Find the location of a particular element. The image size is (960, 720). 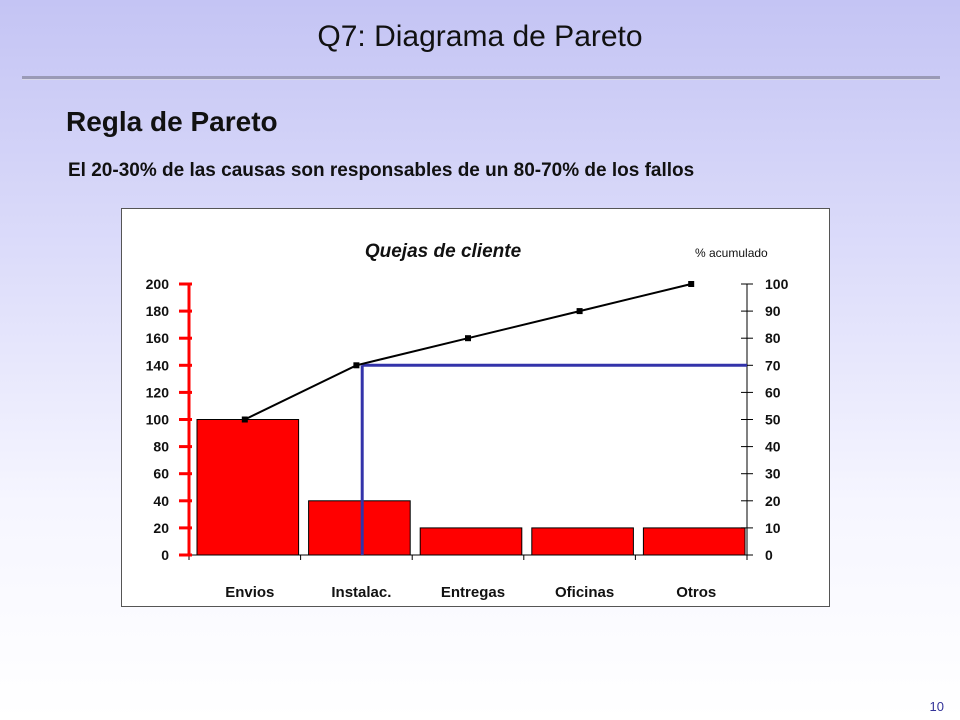

category-label: Instalac. is located at coordinates (361, 592).